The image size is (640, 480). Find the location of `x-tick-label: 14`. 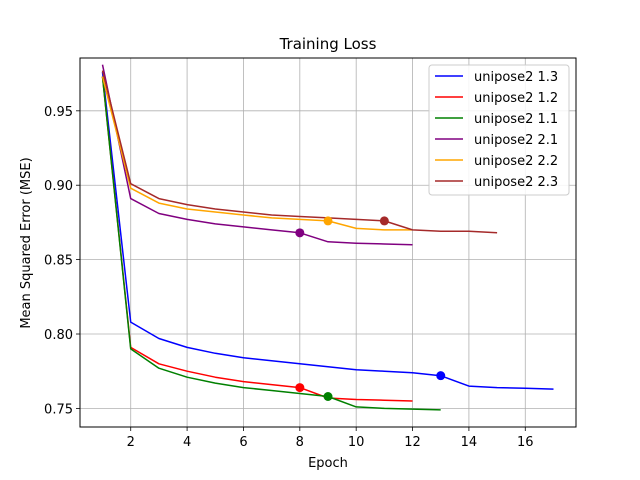

x-tick-label: 14 is located at coordinates (469, 442).